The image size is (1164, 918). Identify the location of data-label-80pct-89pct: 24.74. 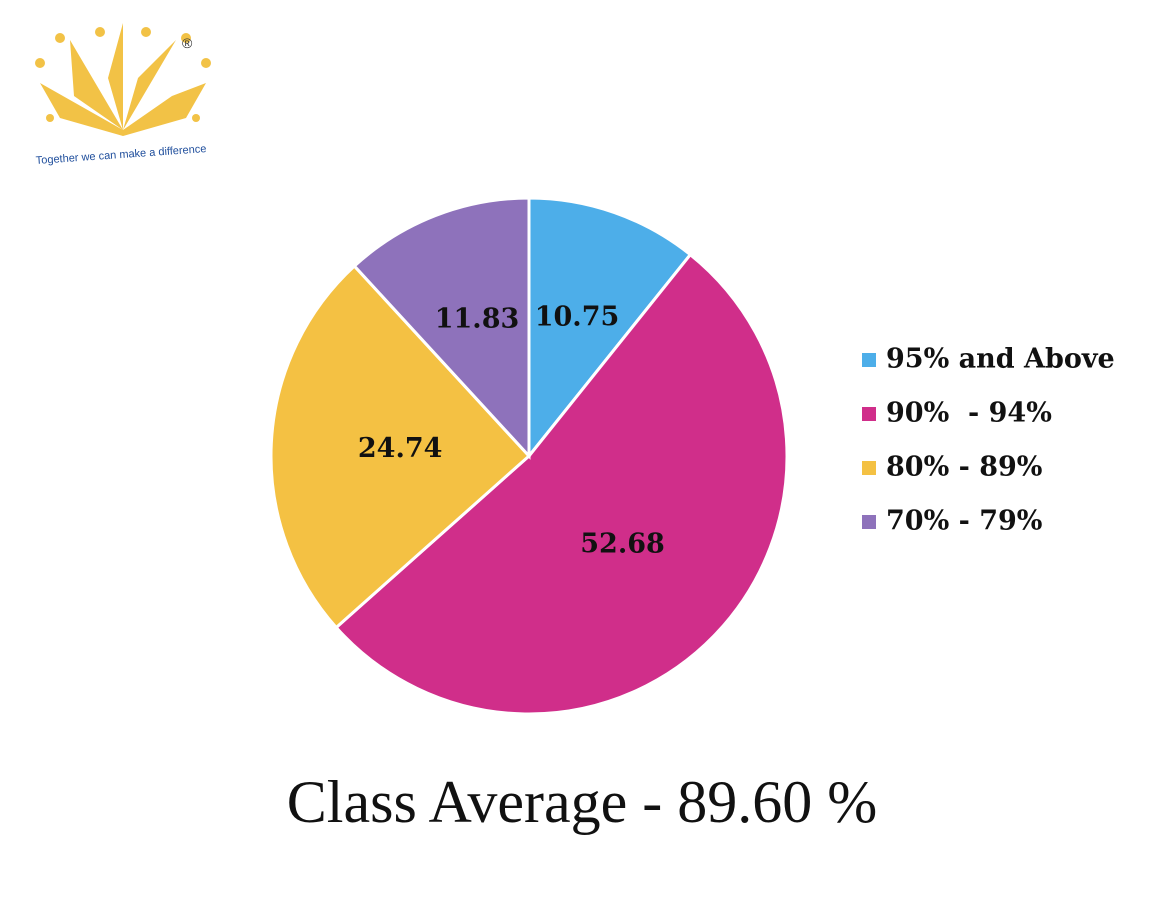
(400, 448).